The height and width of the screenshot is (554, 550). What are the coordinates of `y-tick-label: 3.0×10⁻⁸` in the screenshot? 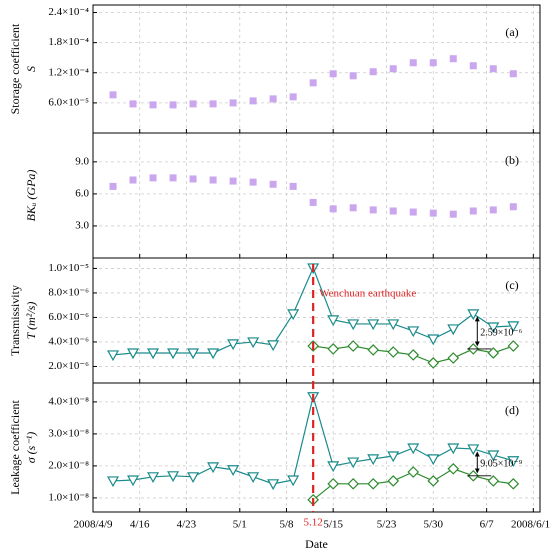 It's located at (68, 433).